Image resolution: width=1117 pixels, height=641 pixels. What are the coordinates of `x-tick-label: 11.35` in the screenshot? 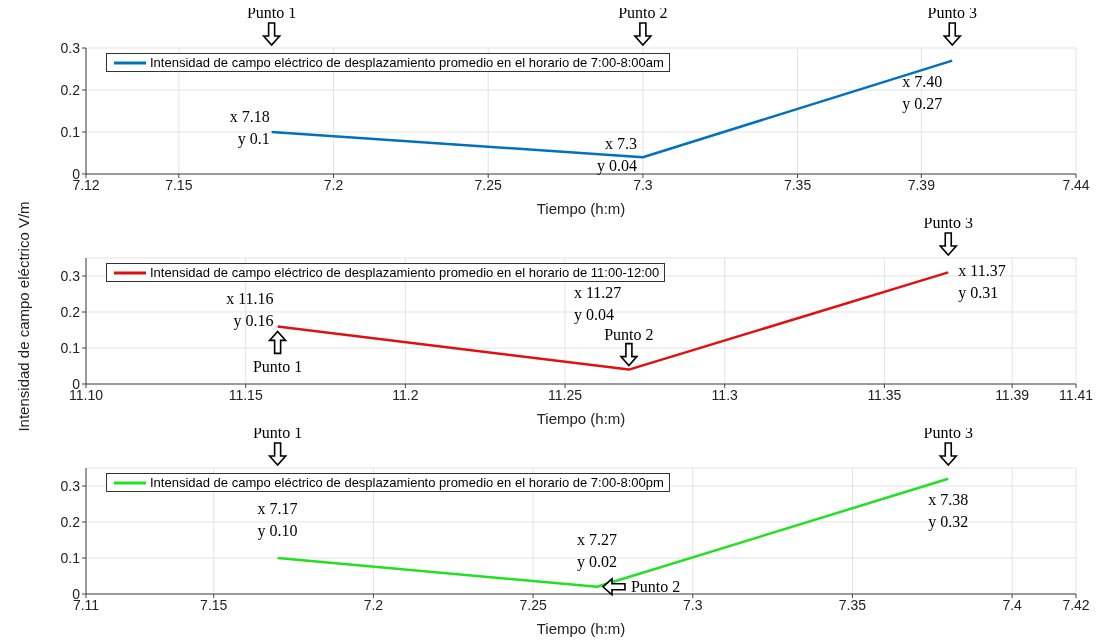 It's located at (884, 394).